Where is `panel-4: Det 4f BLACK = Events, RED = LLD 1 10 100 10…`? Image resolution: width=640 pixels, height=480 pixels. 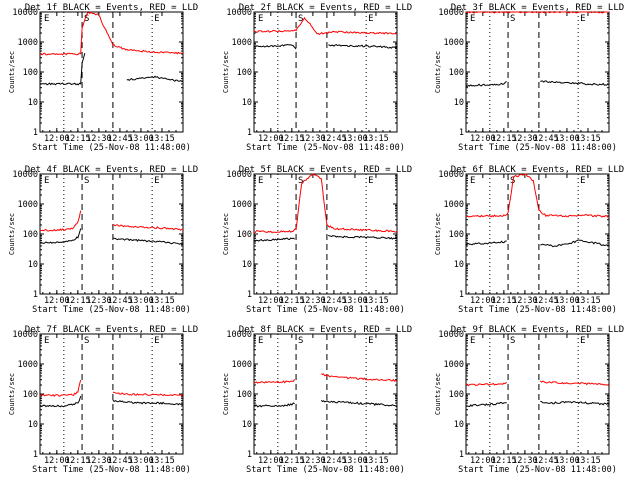
panel-4: Det 4f BLACK = Events, RED = LLD 1 10 100 10… is located at coordinates (103, 240).